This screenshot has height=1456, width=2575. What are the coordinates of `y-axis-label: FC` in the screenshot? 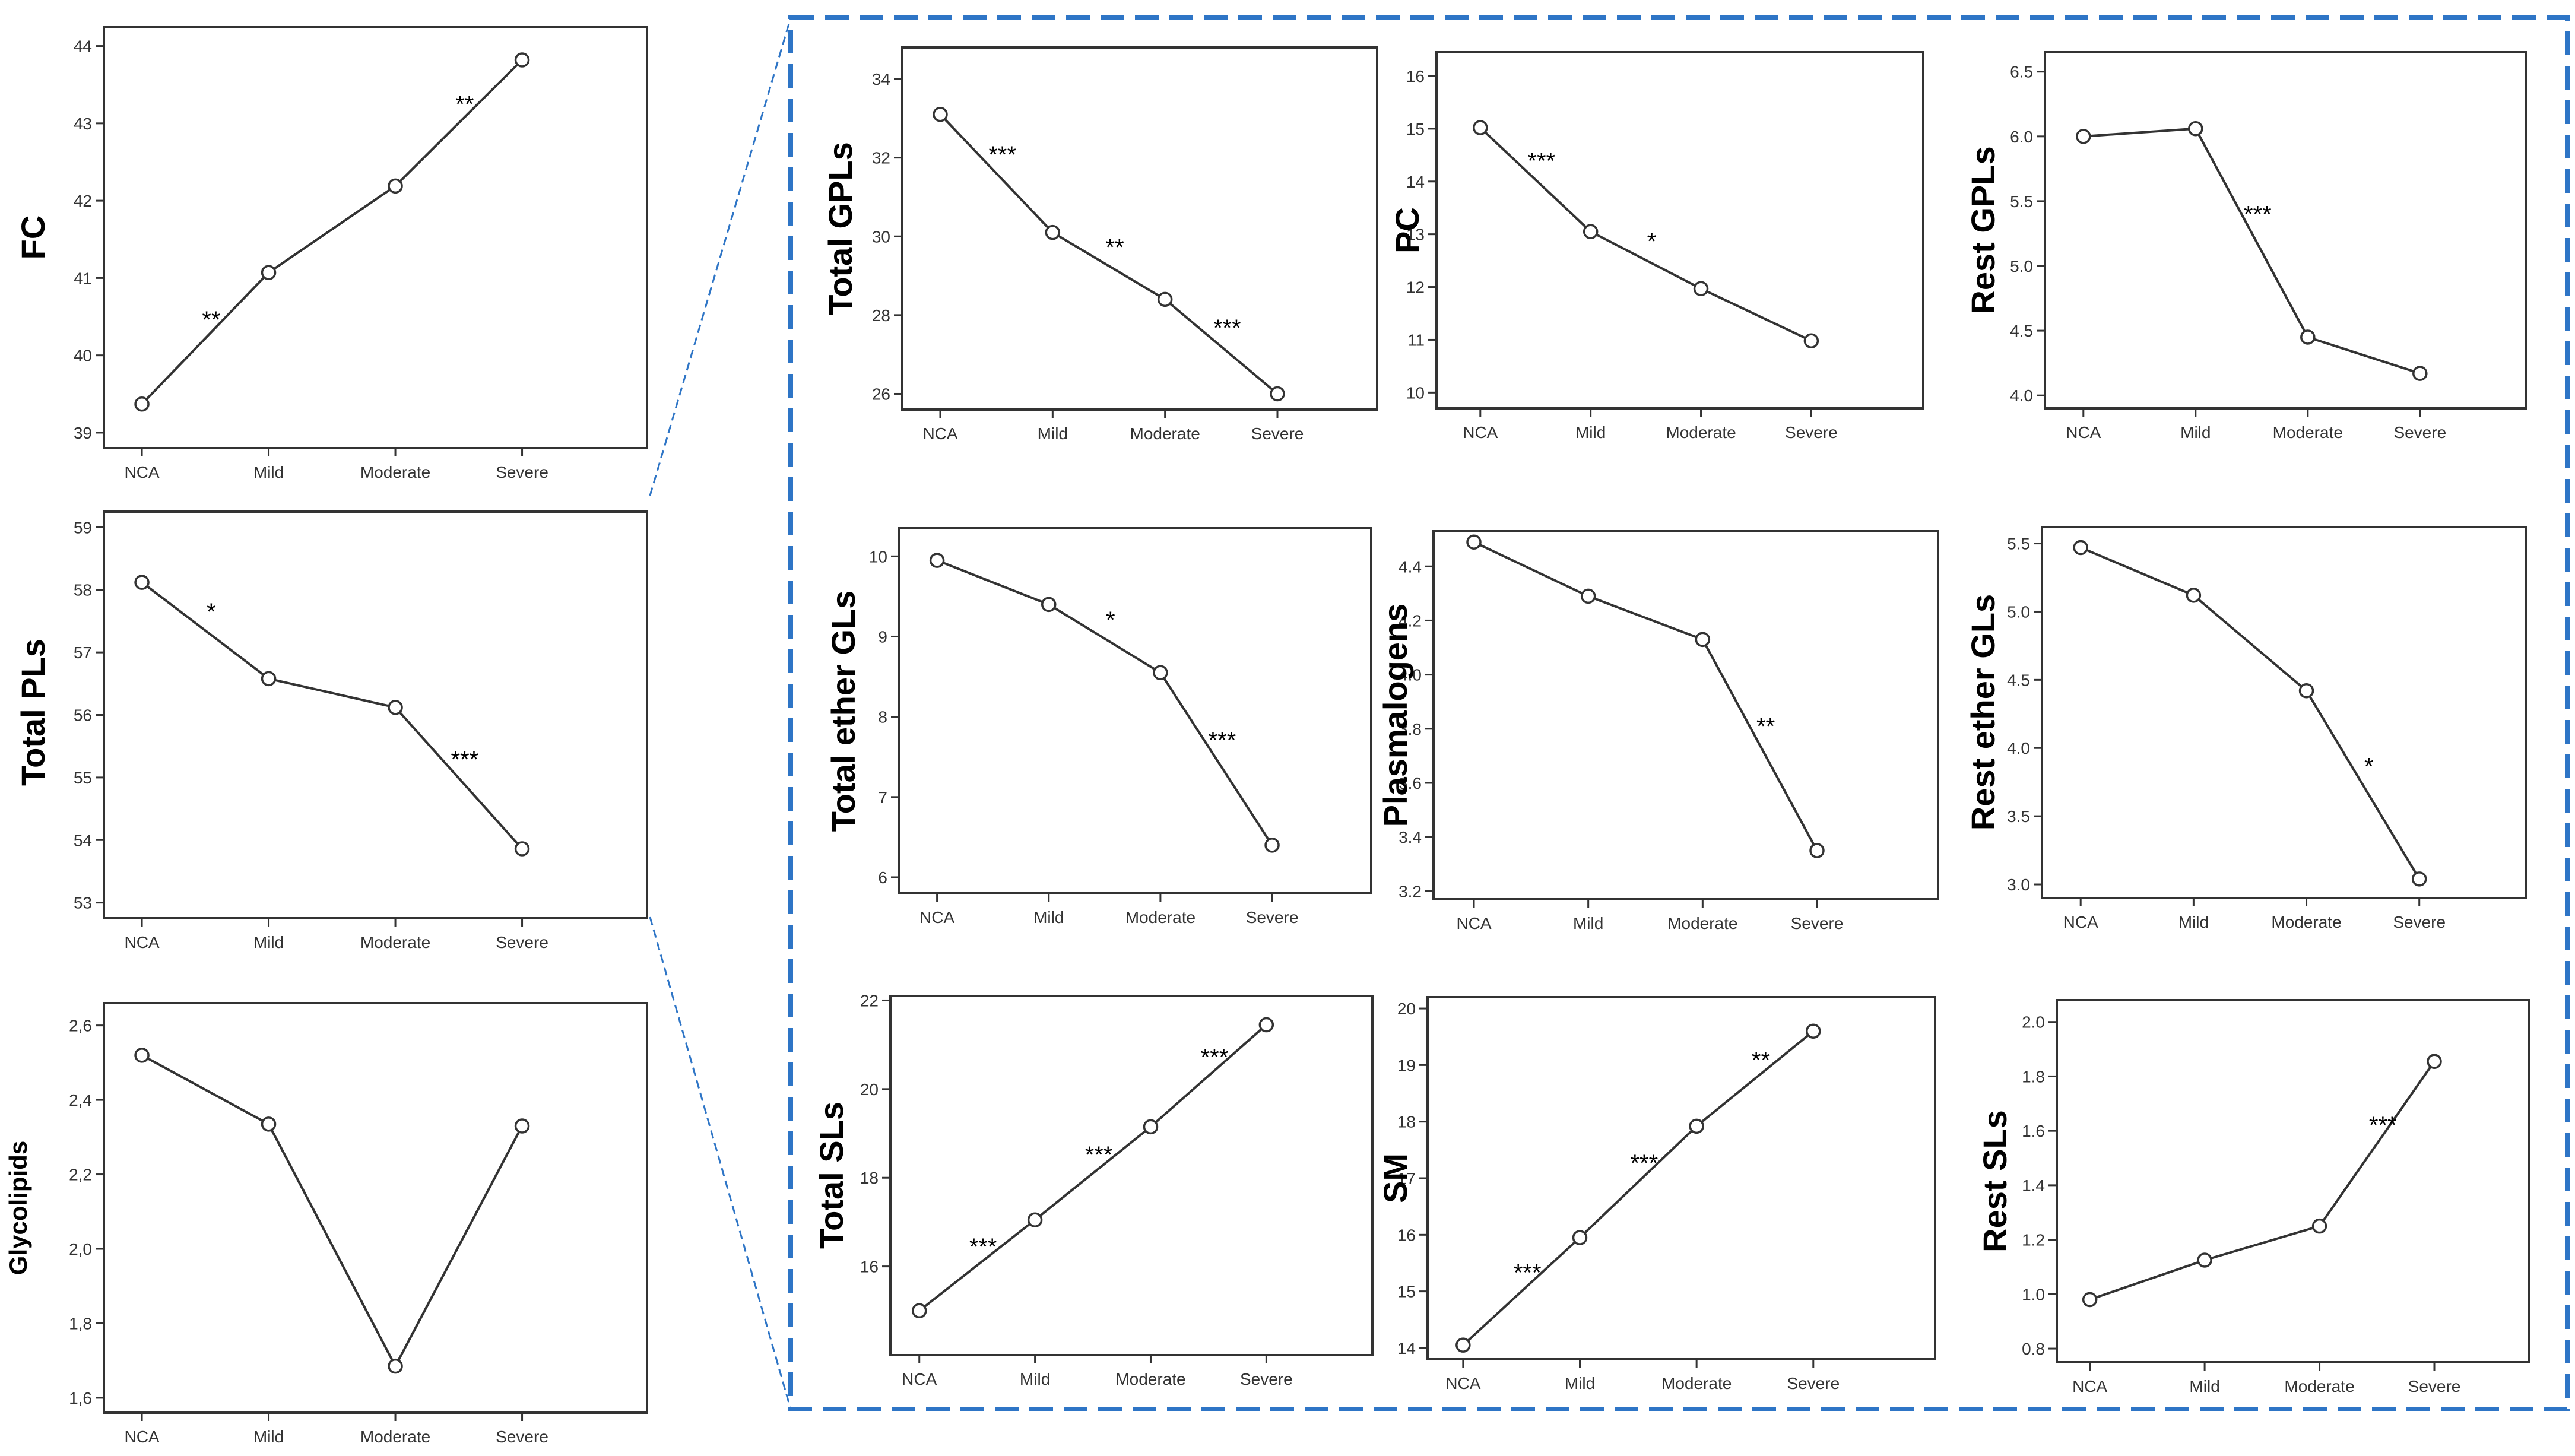 It's located at (33, 237).